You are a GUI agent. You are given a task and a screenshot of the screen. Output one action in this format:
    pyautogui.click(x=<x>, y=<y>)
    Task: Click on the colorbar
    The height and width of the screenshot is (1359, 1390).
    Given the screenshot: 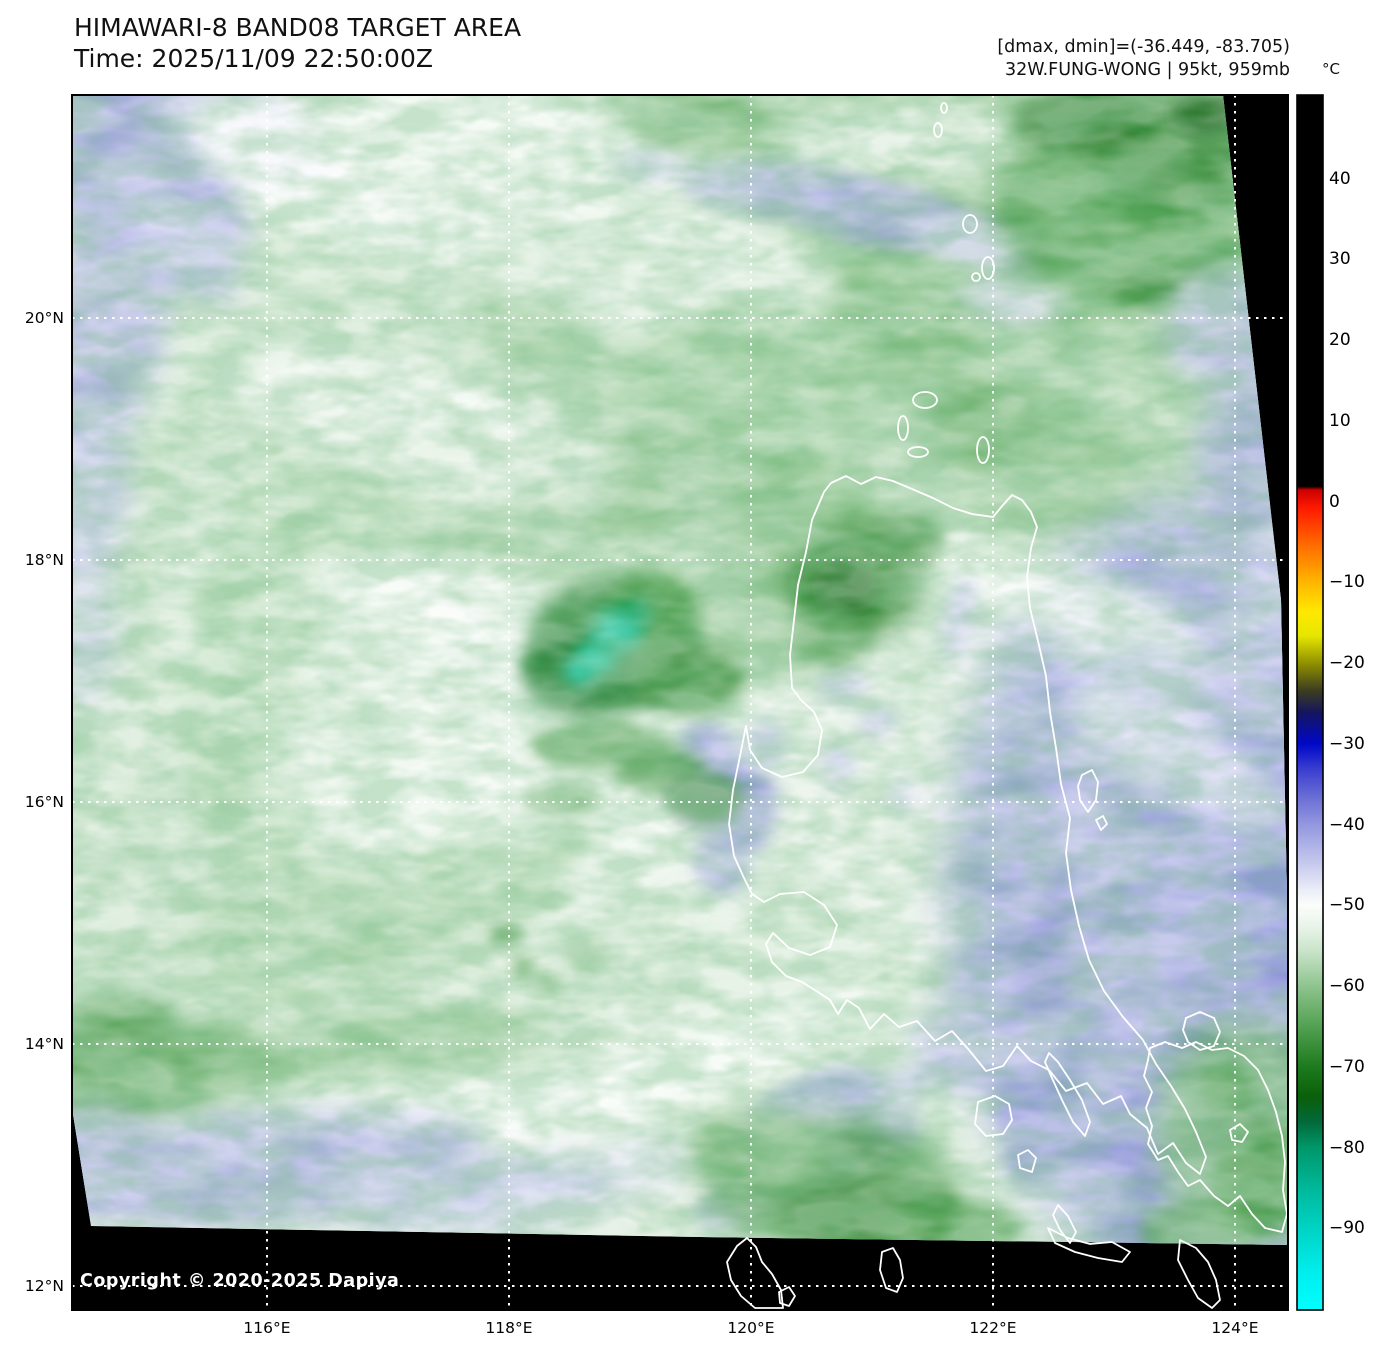 What is the action you would take?
    pyautogui.click(x=1310, y=702)
    